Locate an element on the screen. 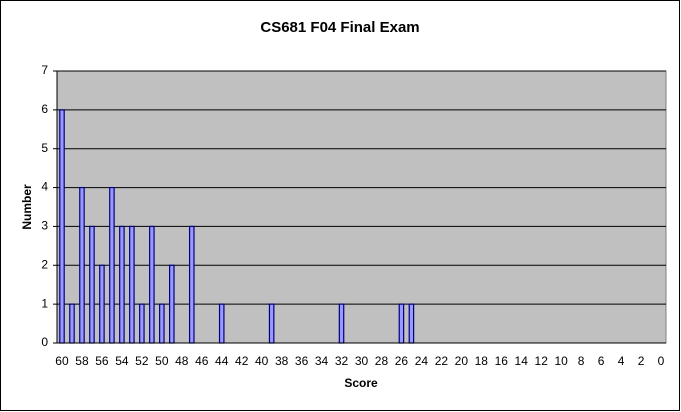 The width and height of the screenshot is (681, 412). y-tick-label: 6 is located at coordinates (44, 109).